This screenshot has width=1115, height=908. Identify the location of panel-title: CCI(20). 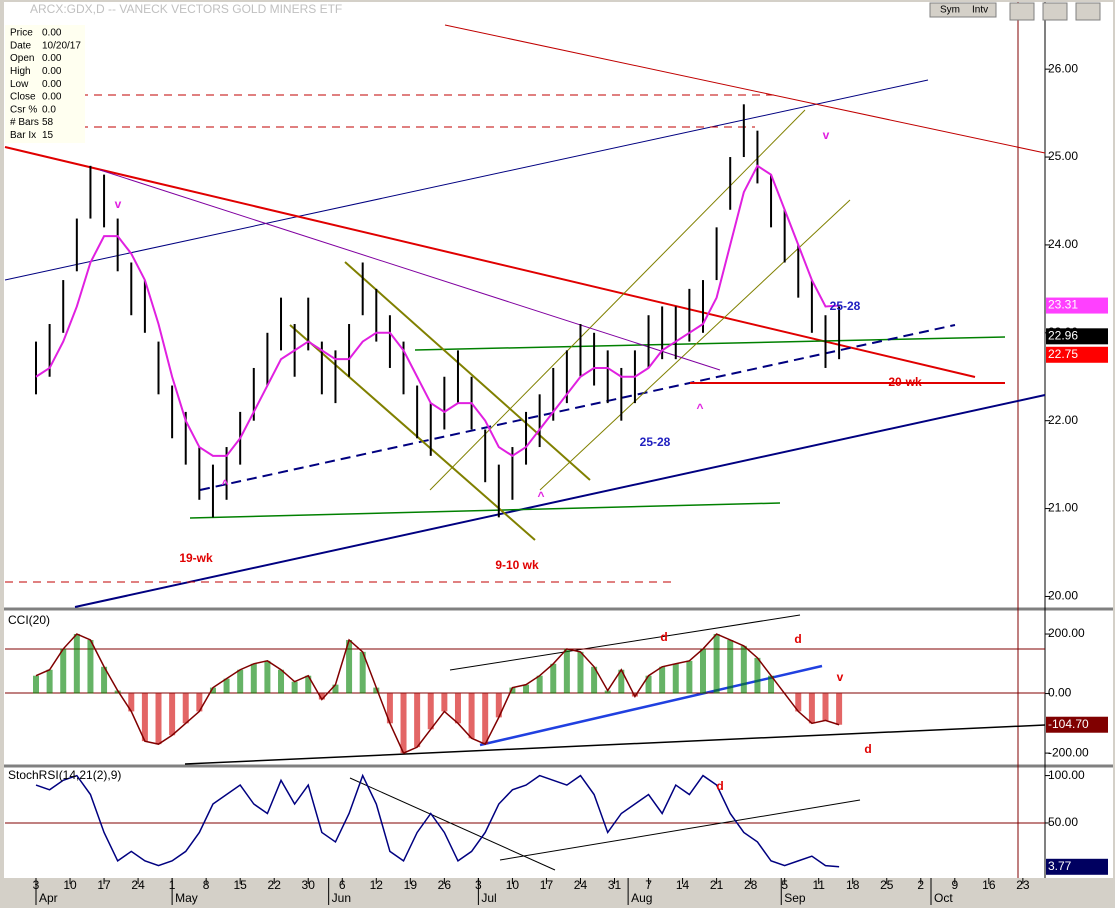
(29, 620).